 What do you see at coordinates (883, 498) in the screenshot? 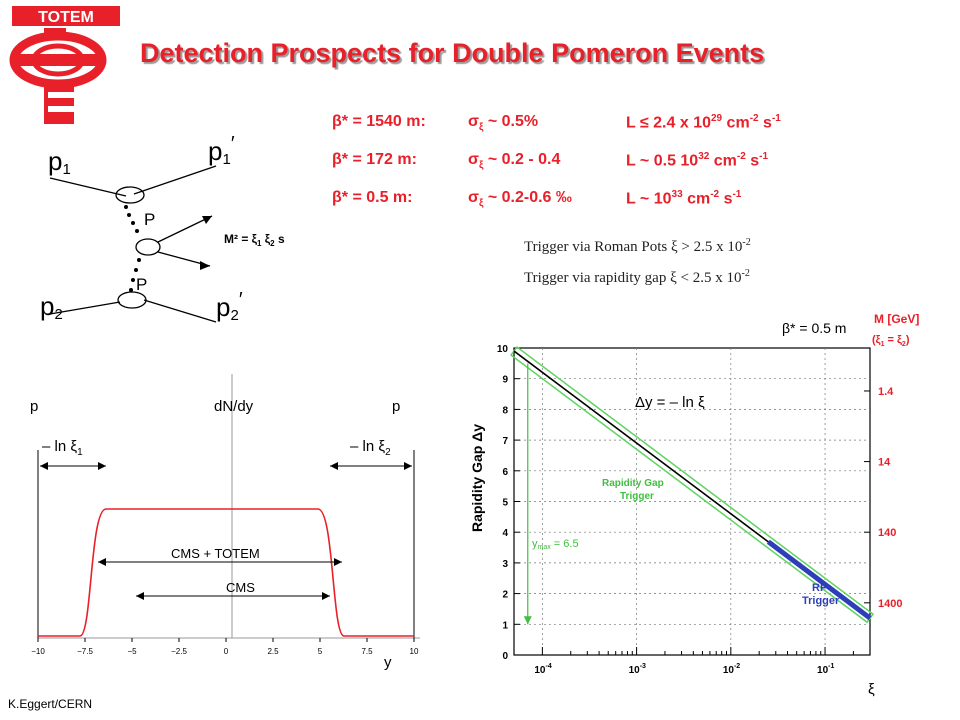
I see `mass-tick-group: 1.4 14 140 1400` at bounding box center [883, 498].